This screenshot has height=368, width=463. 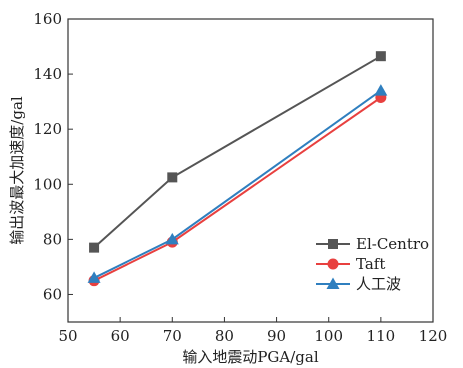 I want to click on y-axis-title: 输出波最大加速度/gal, so click(x=17, y=170).